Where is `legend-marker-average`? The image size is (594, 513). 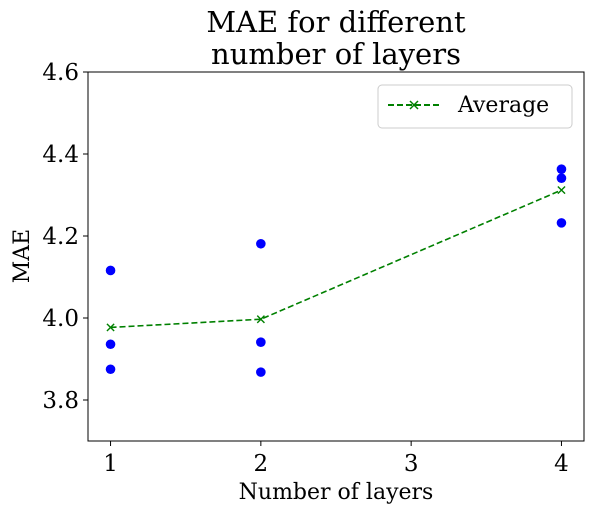
legend-marker-average is located at coordinates (414, 105).